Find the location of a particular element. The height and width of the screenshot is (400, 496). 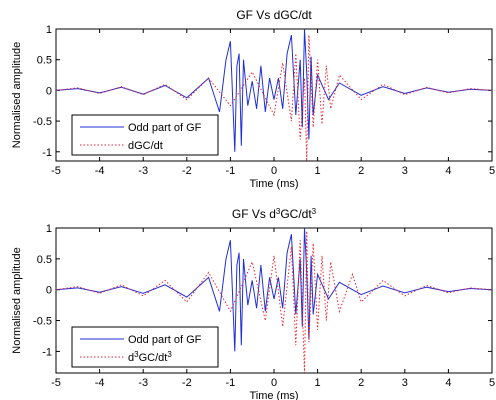

chart-title: GF Vs dGC/dt is located at coordinates (274, 15).